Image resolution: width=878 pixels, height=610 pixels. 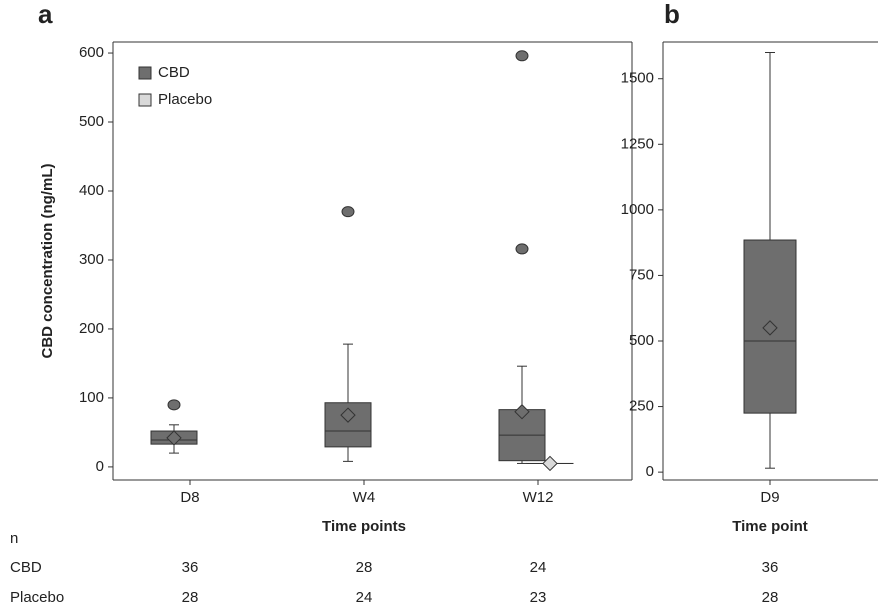 I want to click on y-tick-label: 400, so click(x=91, y=190).